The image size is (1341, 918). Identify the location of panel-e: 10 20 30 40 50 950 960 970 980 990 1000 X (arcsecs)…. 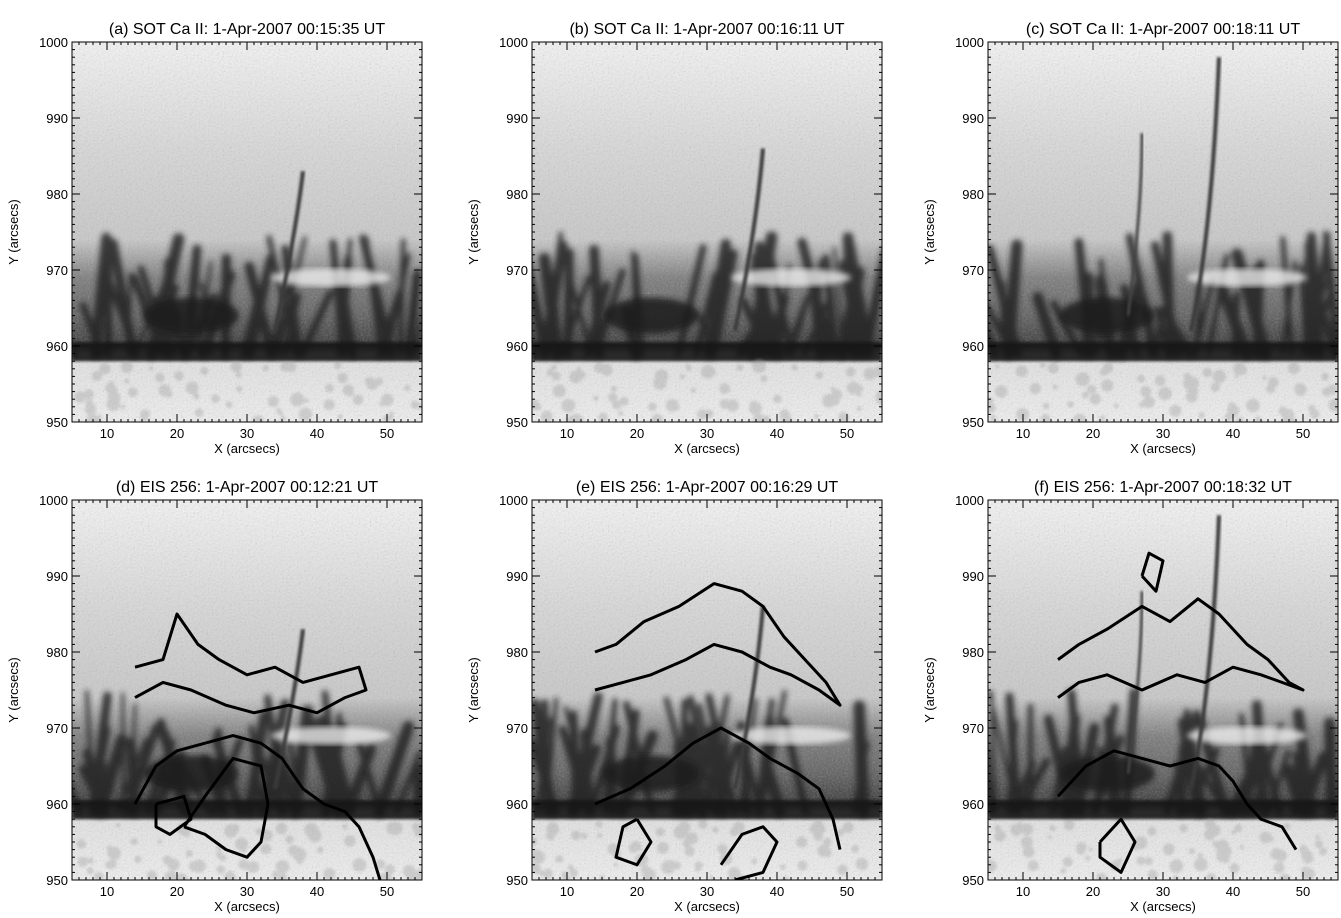
(674, 696).